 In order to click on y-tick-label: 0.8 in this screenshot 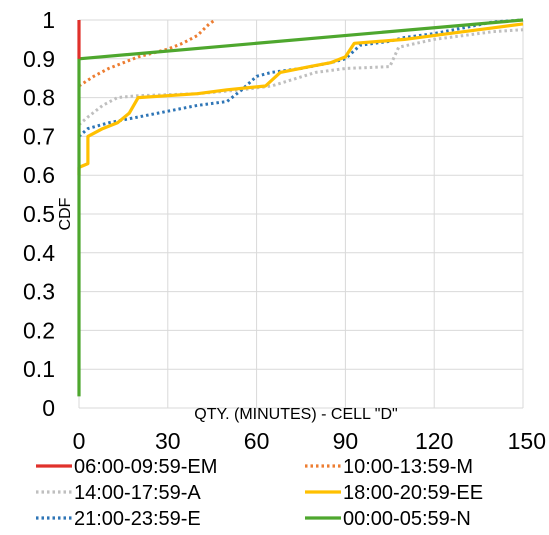, I will do `click(39, 98)`.